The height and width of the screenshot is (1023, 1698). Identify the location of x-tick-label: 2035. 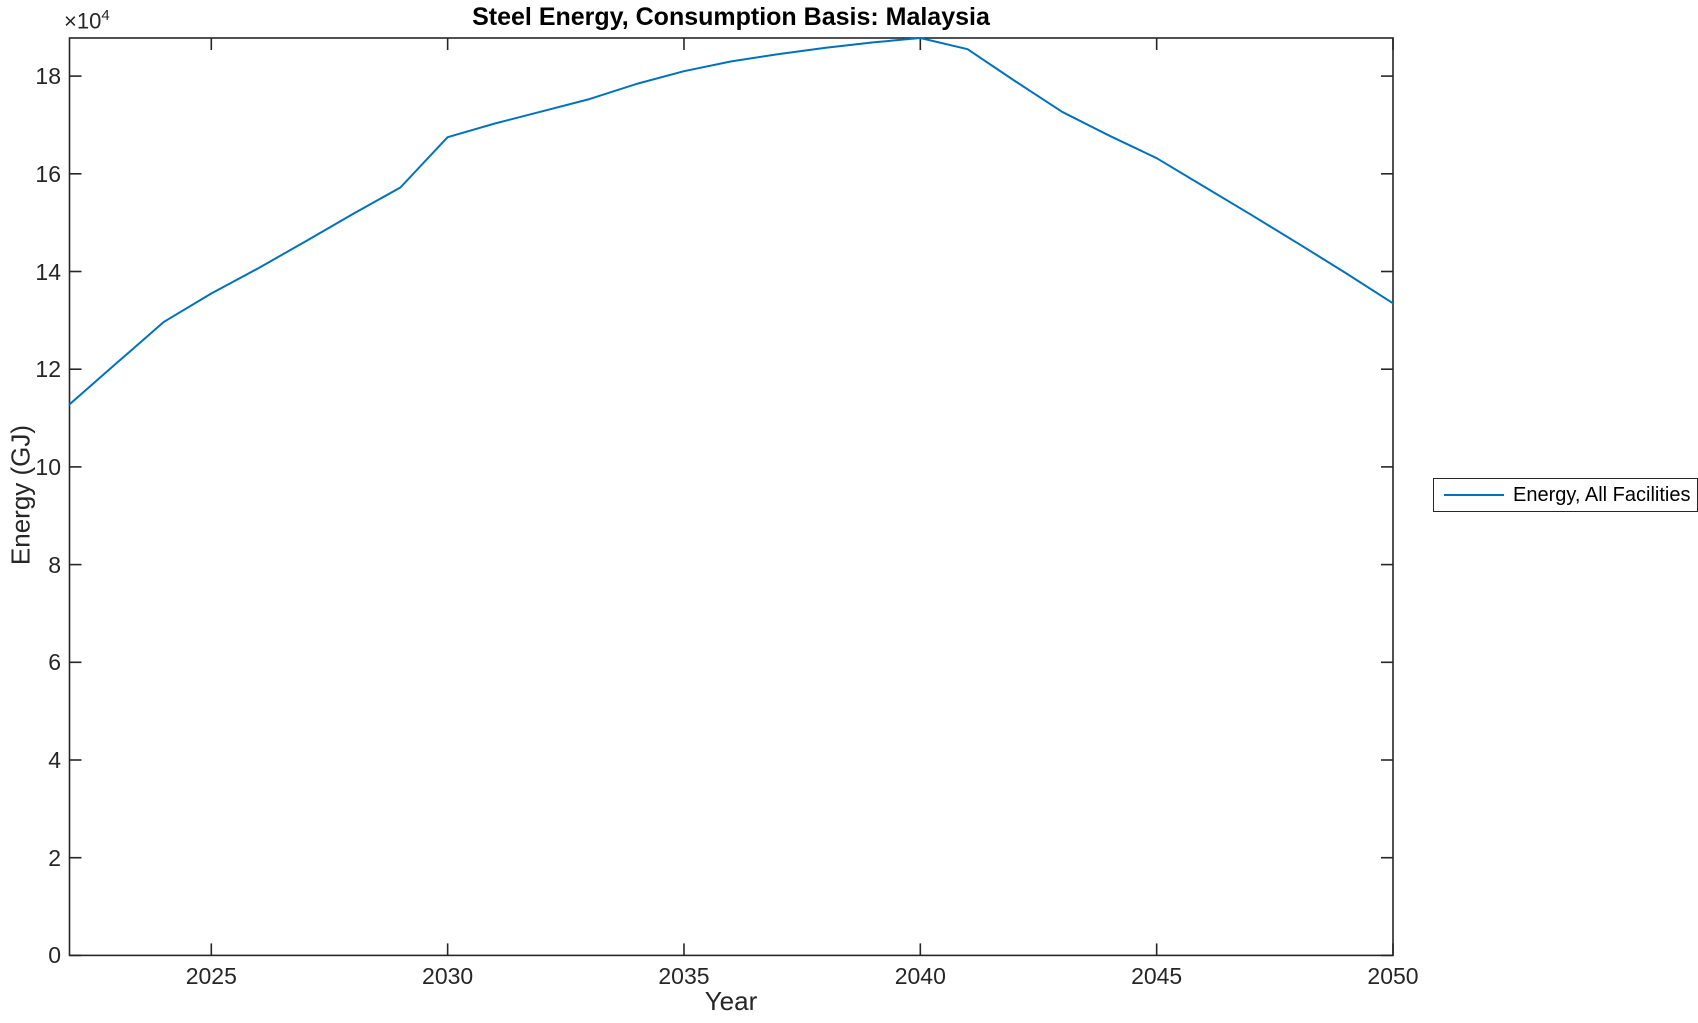
(684, 976).